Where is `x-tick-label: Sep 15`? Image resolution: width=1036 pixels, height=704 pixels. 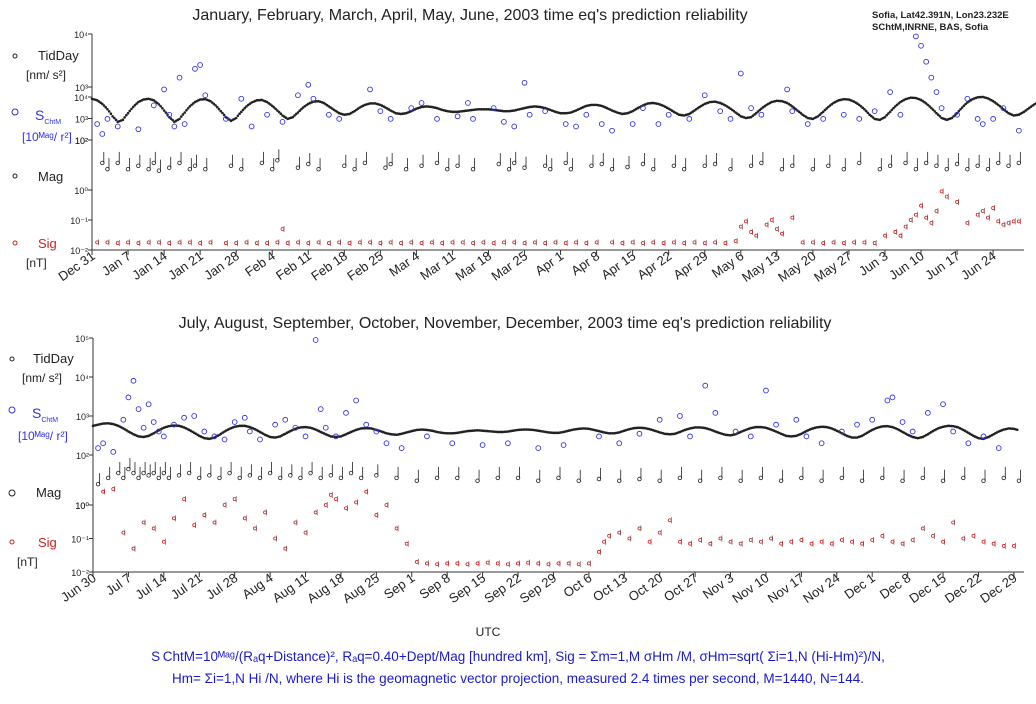
x-tick-label: Sep 15 is located at coordinates (467, 588).